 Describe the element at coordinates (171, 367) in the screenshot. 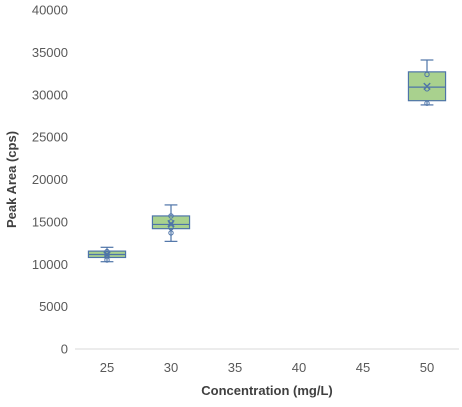

I see `x-tick-label: 30` at that location.